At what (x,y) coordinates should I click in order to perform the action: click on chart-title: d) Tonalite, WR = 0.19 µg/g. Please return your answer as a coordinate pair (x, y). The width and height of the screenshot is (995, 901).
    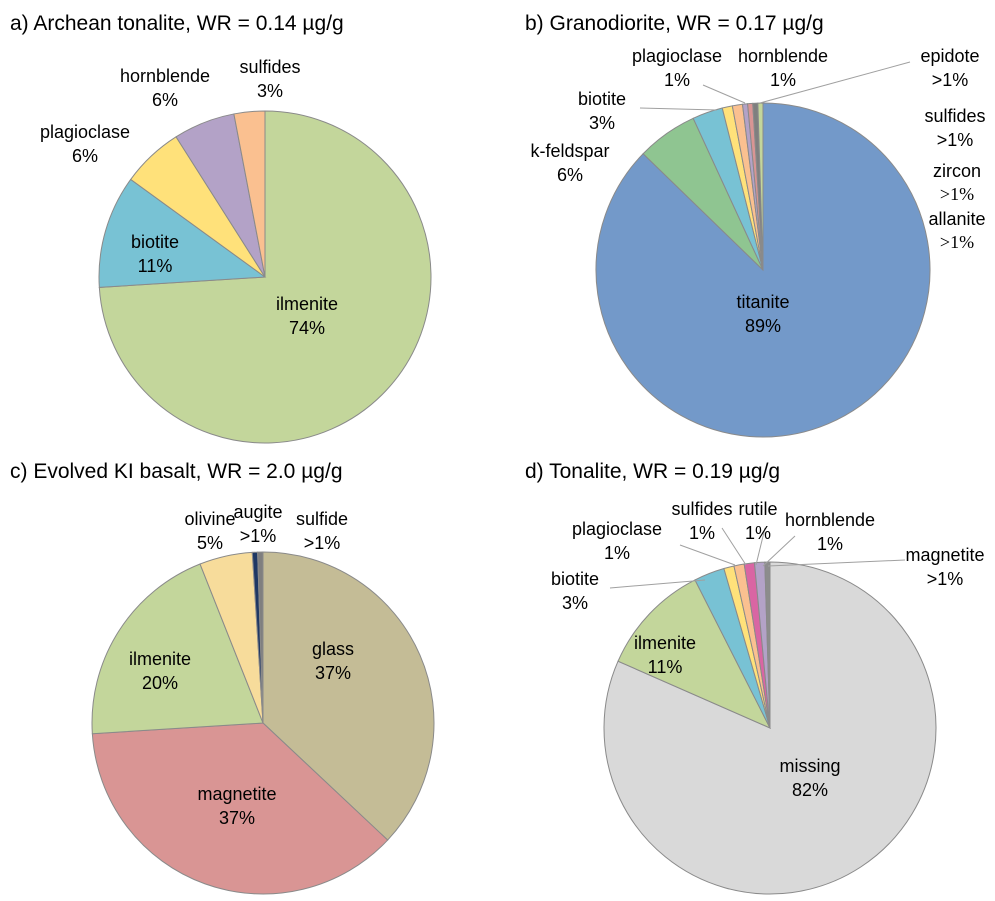
    Looking at the image, I should click on (652, 471).